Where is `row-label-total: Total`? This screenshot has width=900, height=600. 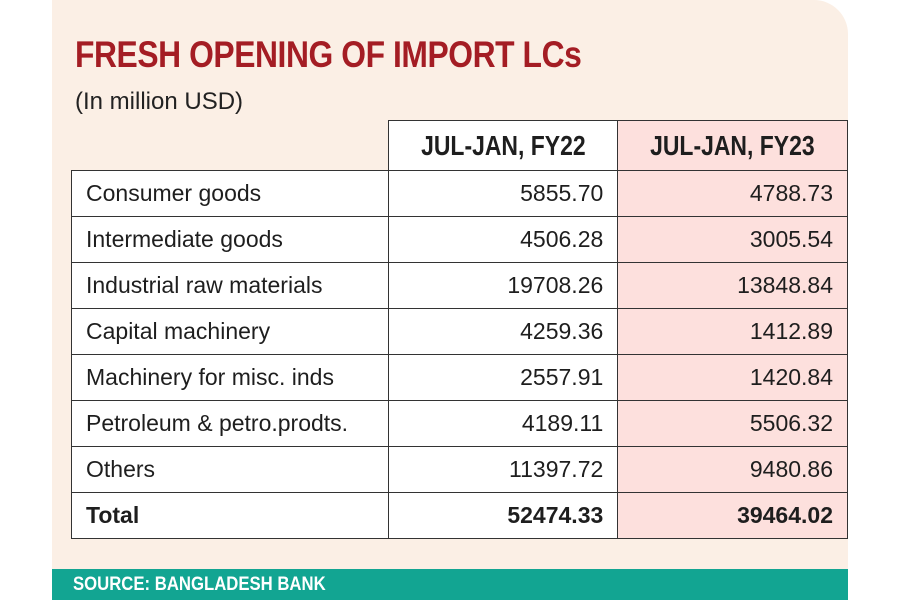 row-label-total: Total is located at coordinates (230, 515).